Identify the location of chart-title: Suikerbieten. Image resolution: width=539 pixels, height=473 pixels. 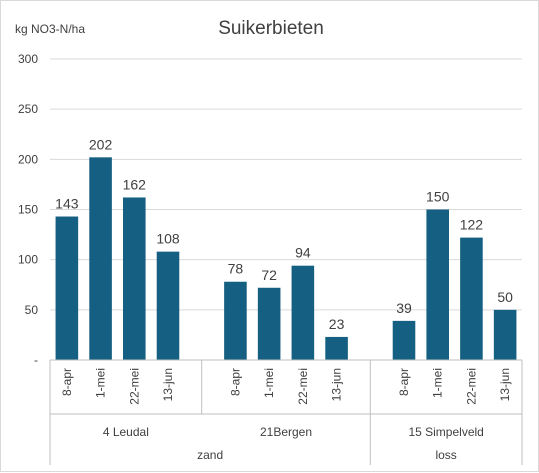
(271, 28).